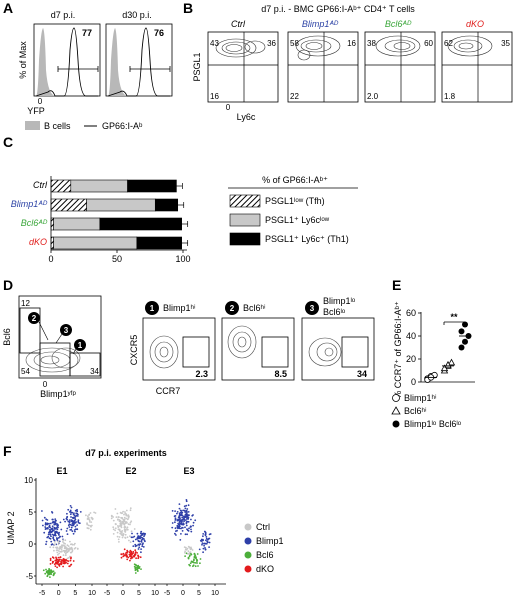 The image size is (520, 609). I want to click on svg-text: 2, so click(34, 318).